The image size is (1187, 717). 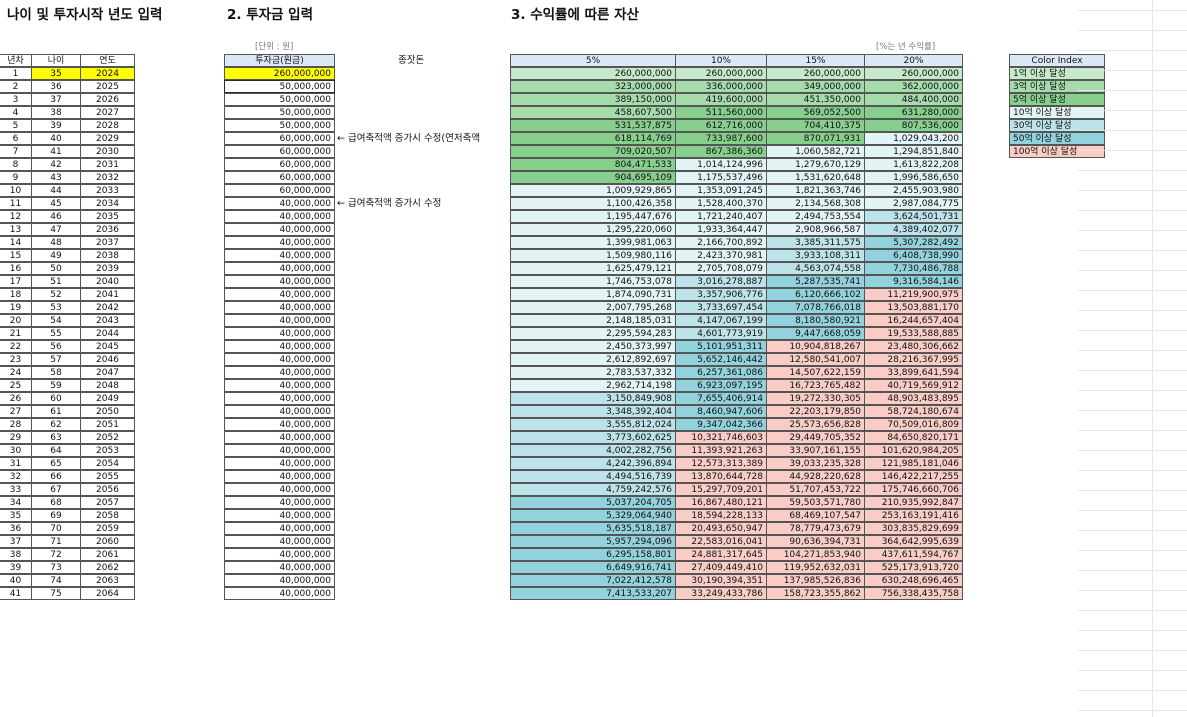 What do you see at coordinates (56, 268) in the screenshot?
I see `age-cell: 50` at bounding box center [56, 268].